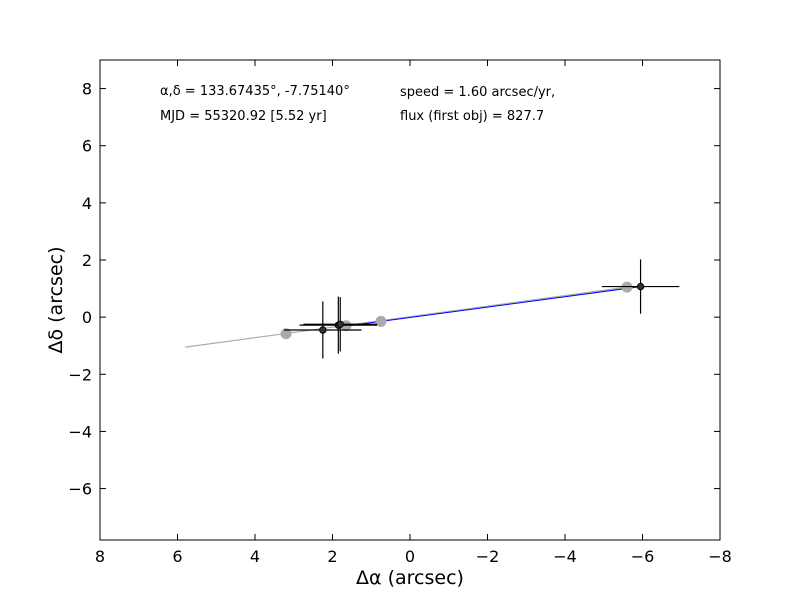 Image resolution: width=800 pixels, height=600 pixels. Describe the element at coordinates (243, 116) in the screenshot. I see `annotation-mjd: MJD = 55320.92 [5.52 yr]` at that location.